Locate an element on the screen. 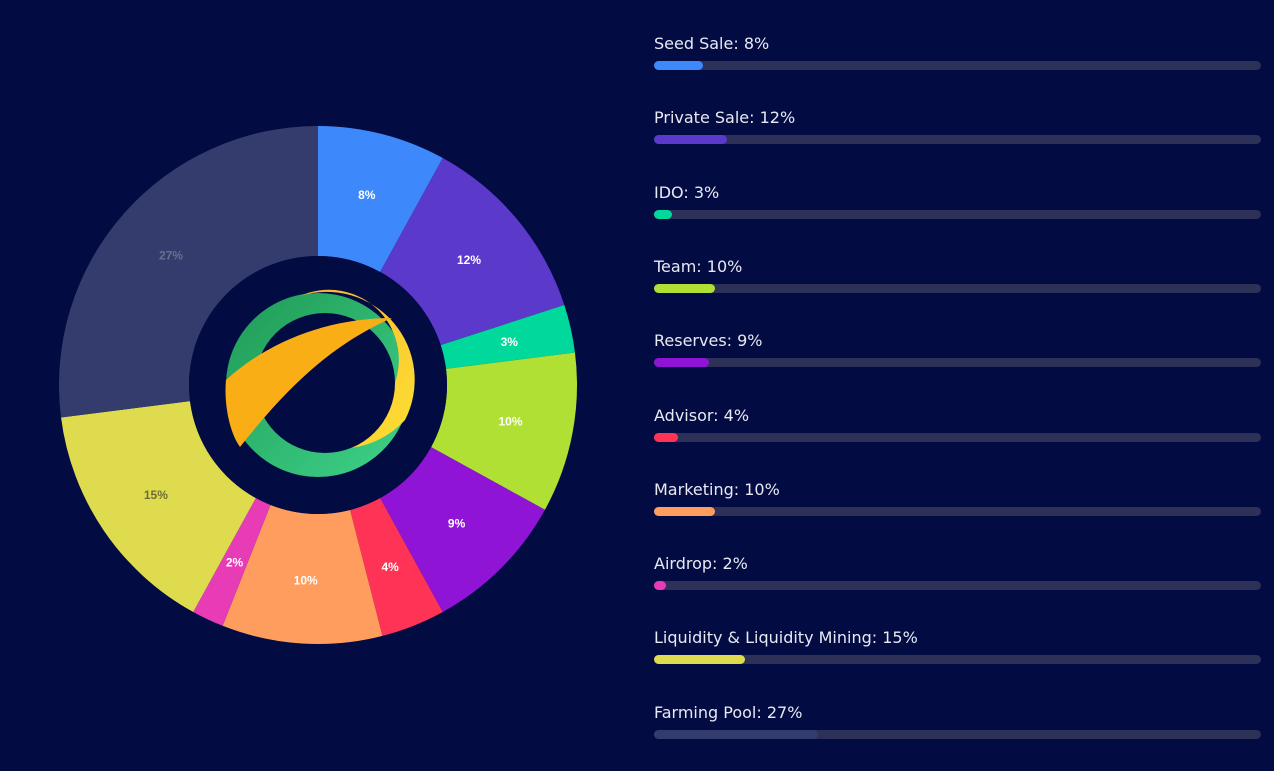 Image resolution: width=1274 pixels, height=771 pixels. legend-label: Private Sale: 12% is located at coordinates (725, 118).